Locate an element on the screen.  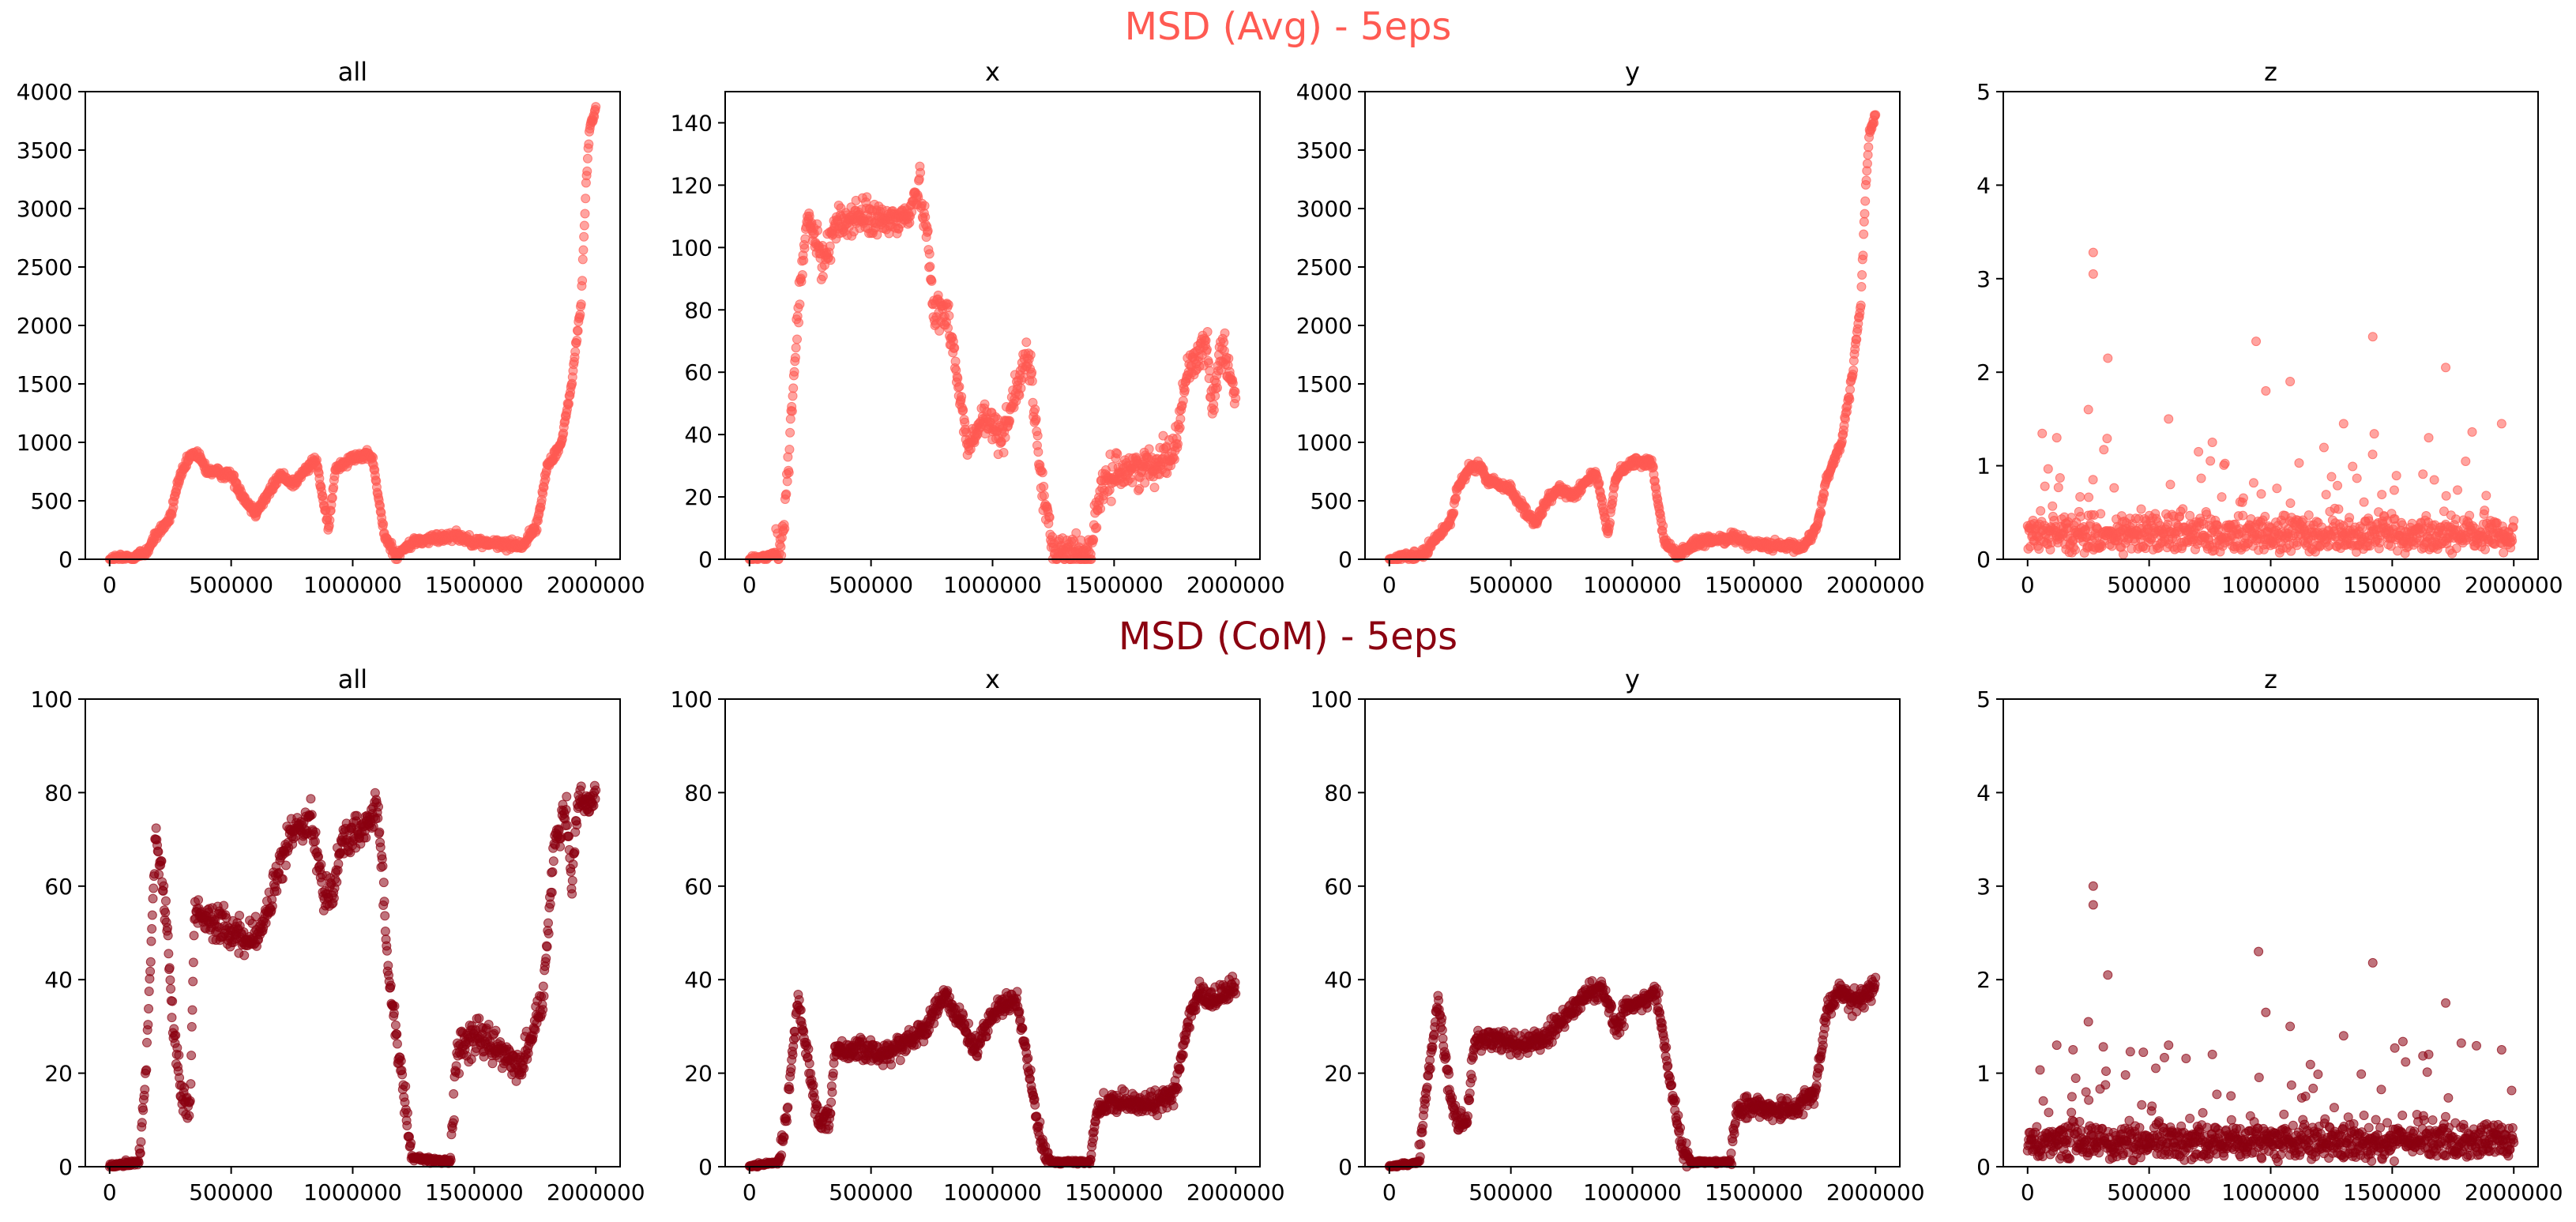
axes-frame is located at coordinates (992, 325).